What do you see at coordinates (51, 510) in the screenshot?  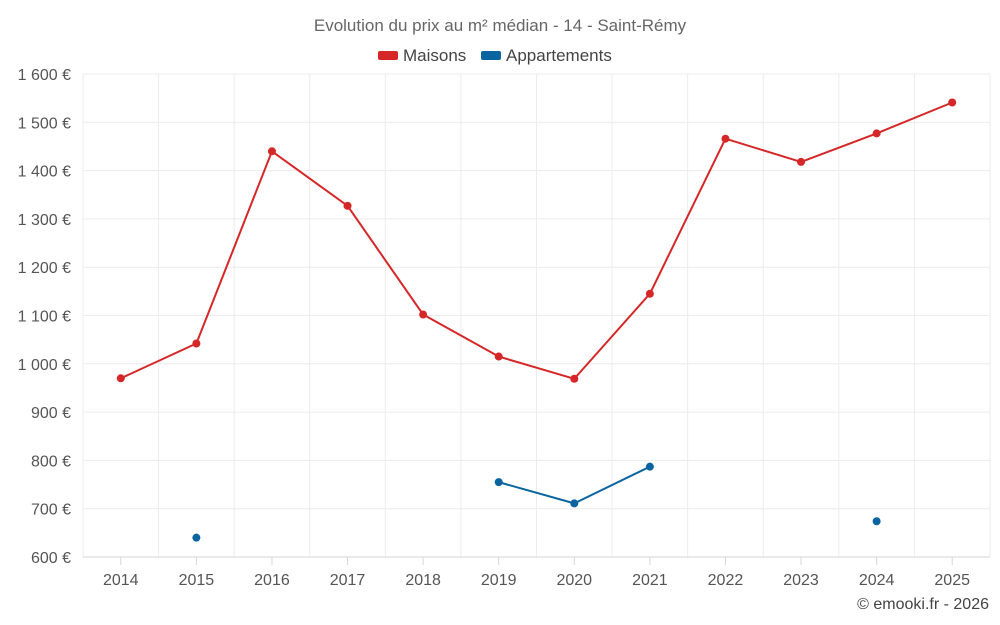 I see `y-tick-label: 700 €` at bounding box center [51, 510].